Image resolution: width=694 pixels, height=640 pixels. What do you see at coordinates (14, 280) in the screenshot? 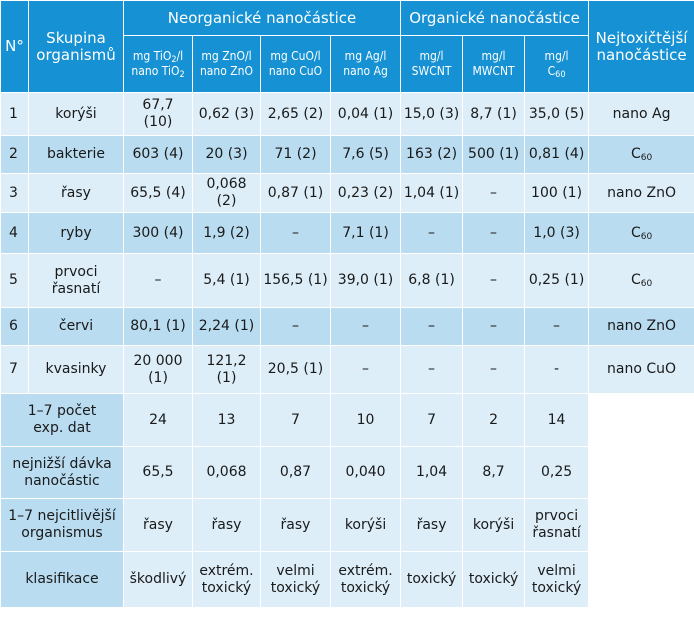
I see `row-number: 5` at bounding box center [14, 280].